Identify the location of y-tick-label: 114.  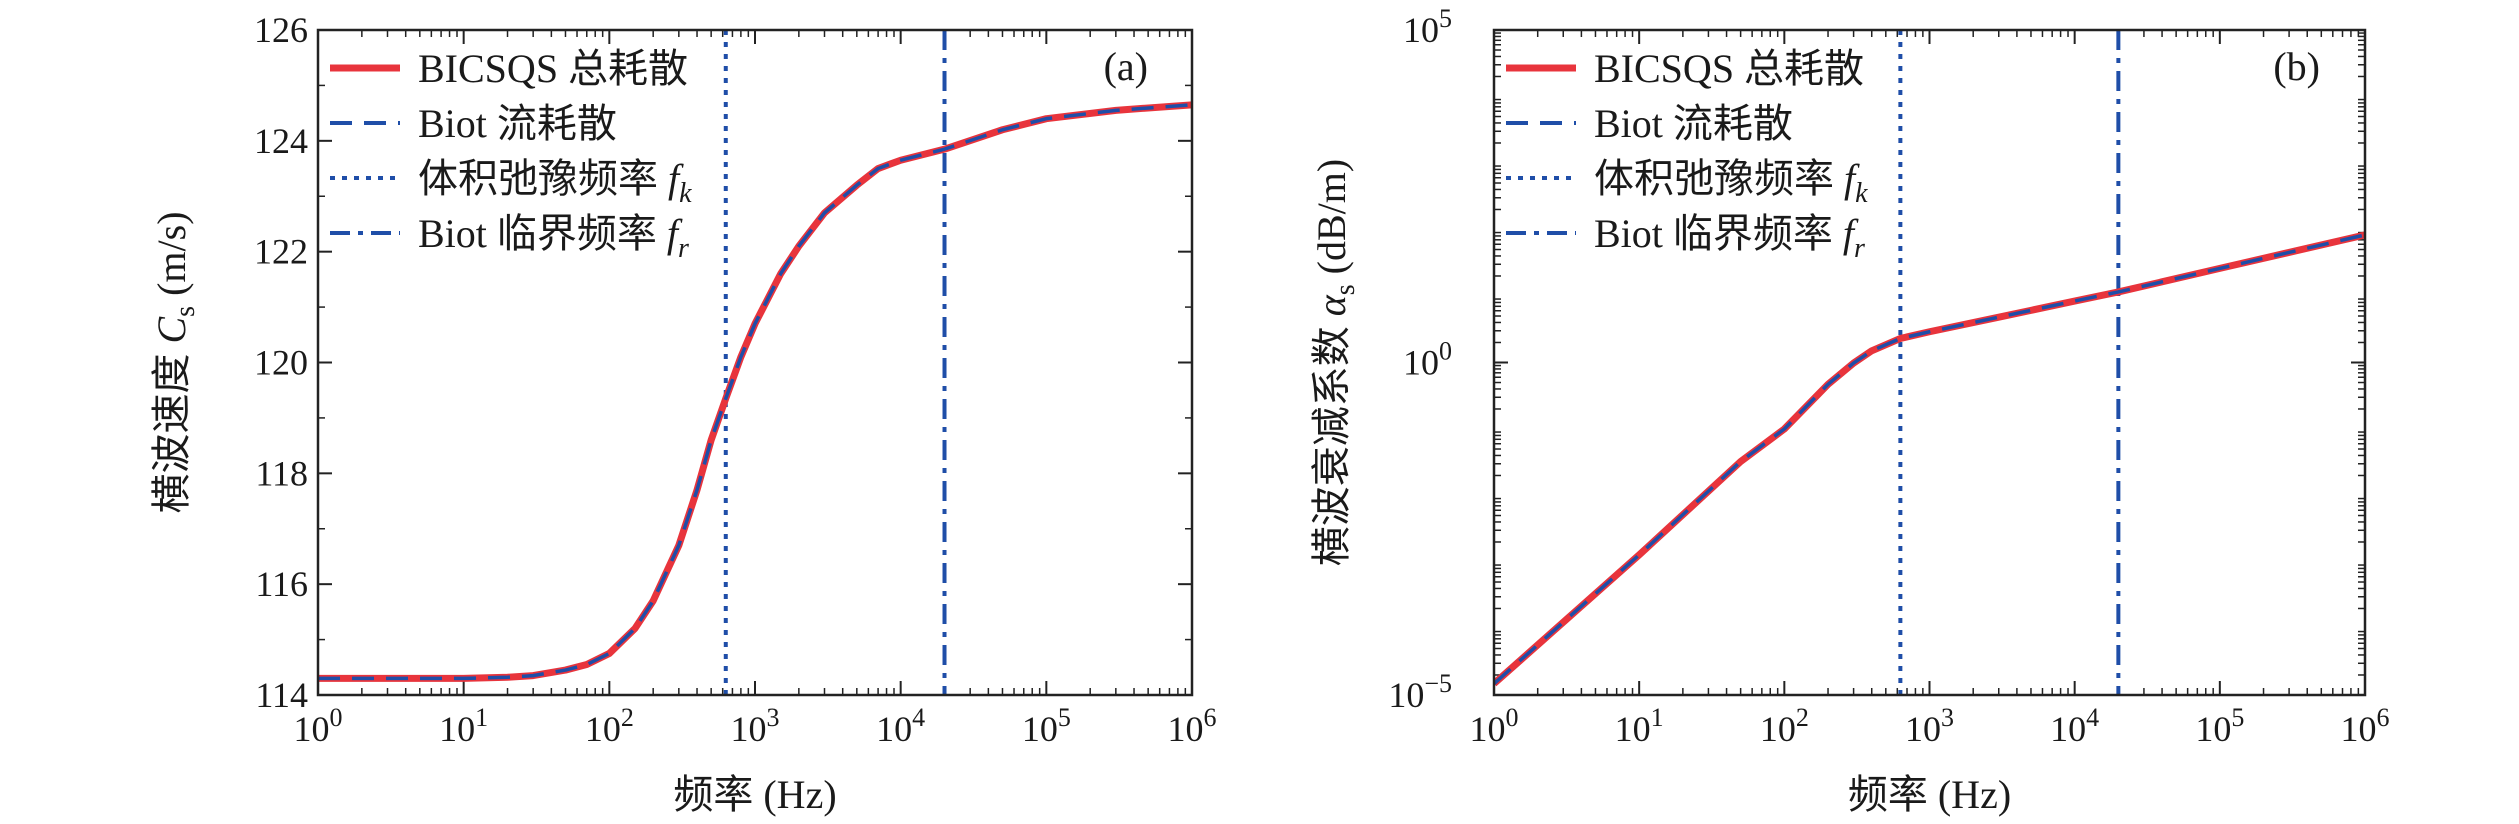
(281, 695).